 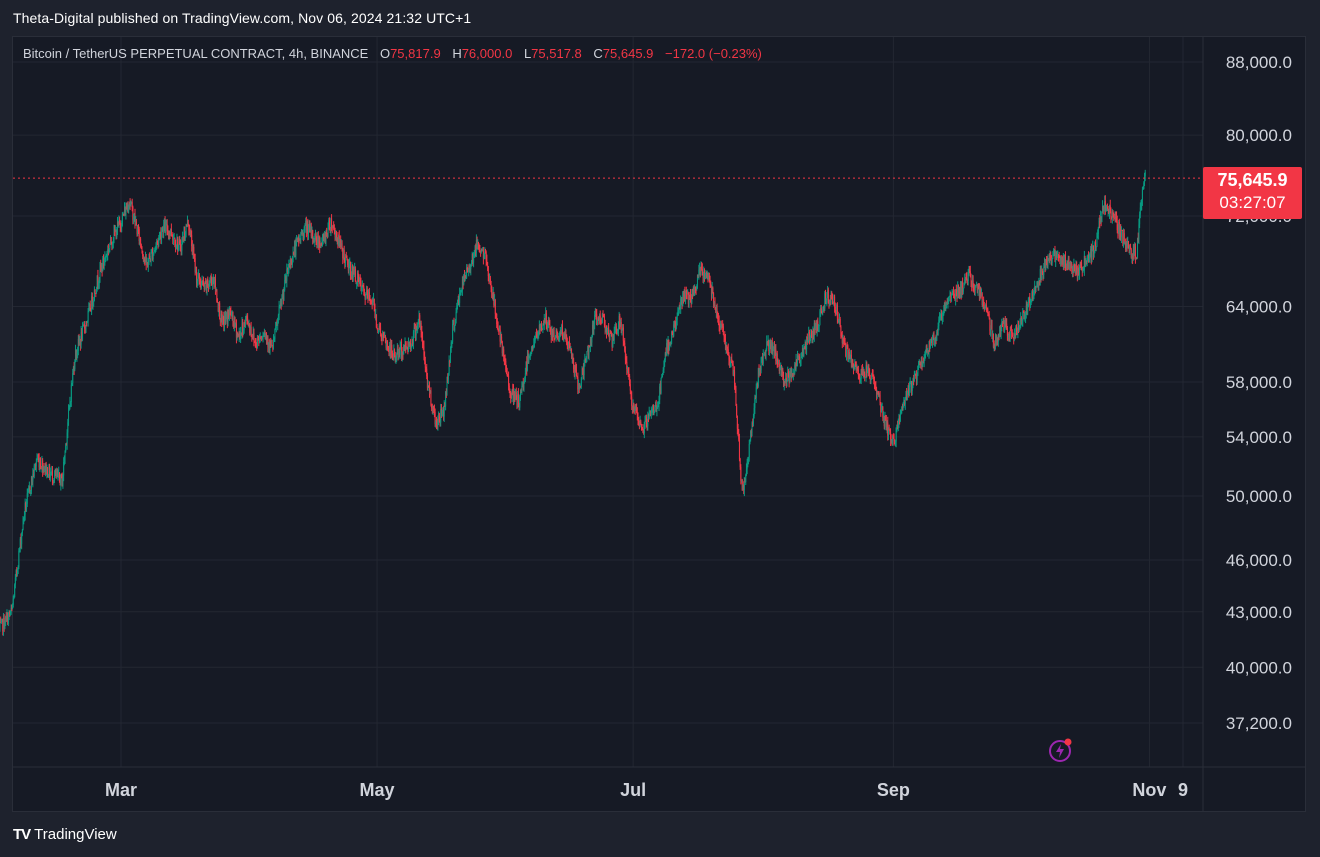 I want to click on price-tick-label: 46,000.0, so click(x=1259, y=560).